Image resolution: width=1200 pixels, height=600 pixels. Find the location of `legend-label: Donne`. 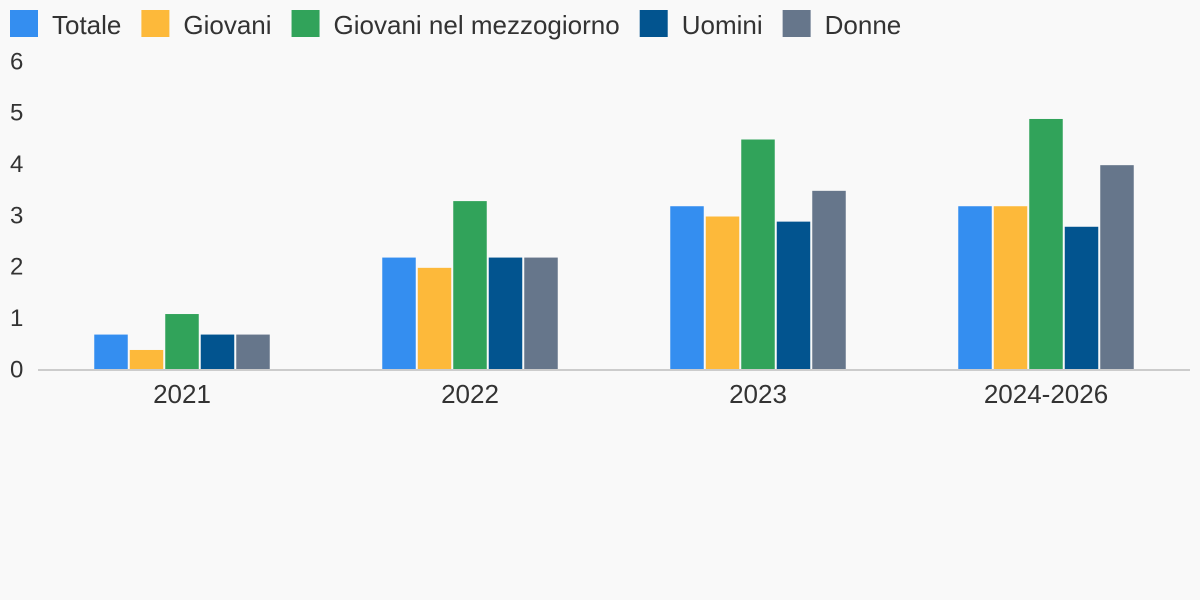

legend-label: Donne is located at coordinates (863, 25).